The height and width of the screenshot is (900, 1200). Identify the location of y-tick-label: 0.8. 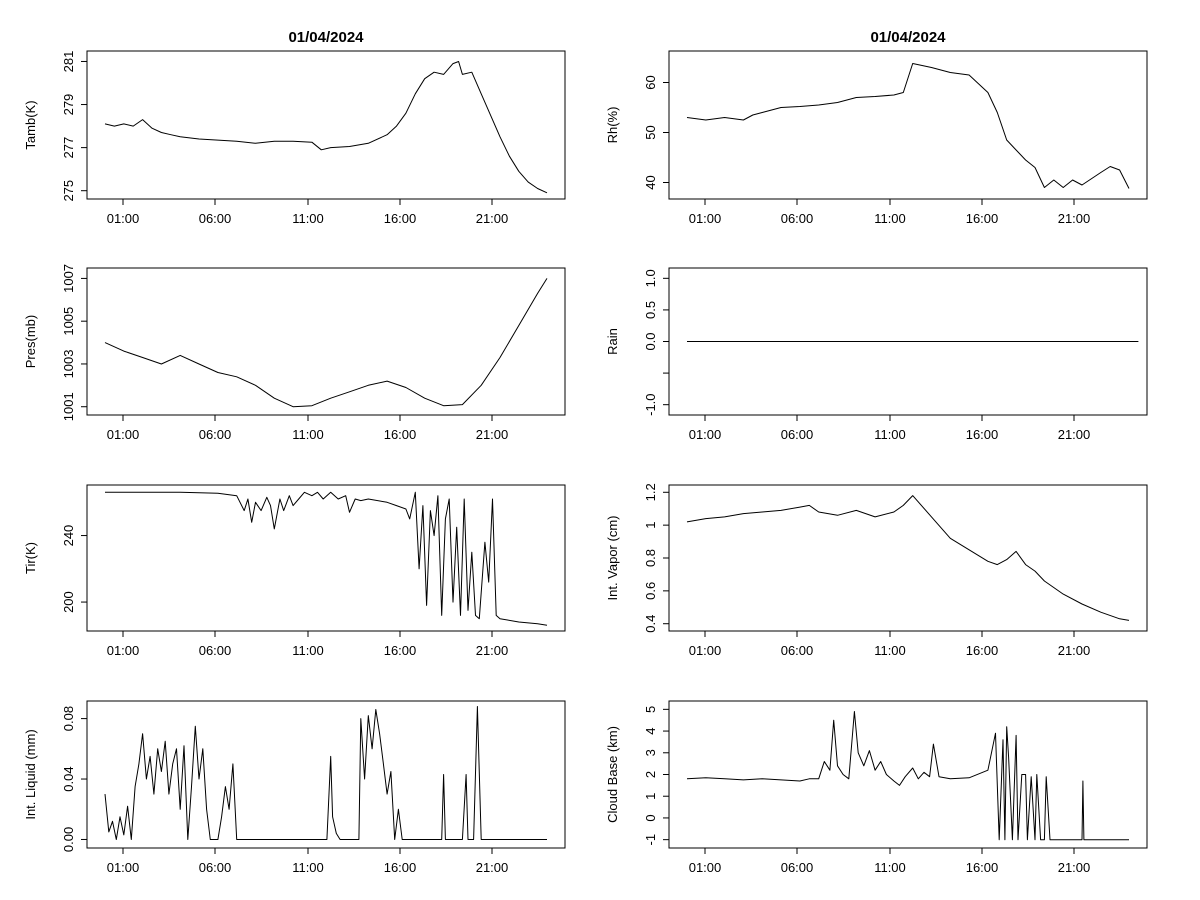
(650, 558).